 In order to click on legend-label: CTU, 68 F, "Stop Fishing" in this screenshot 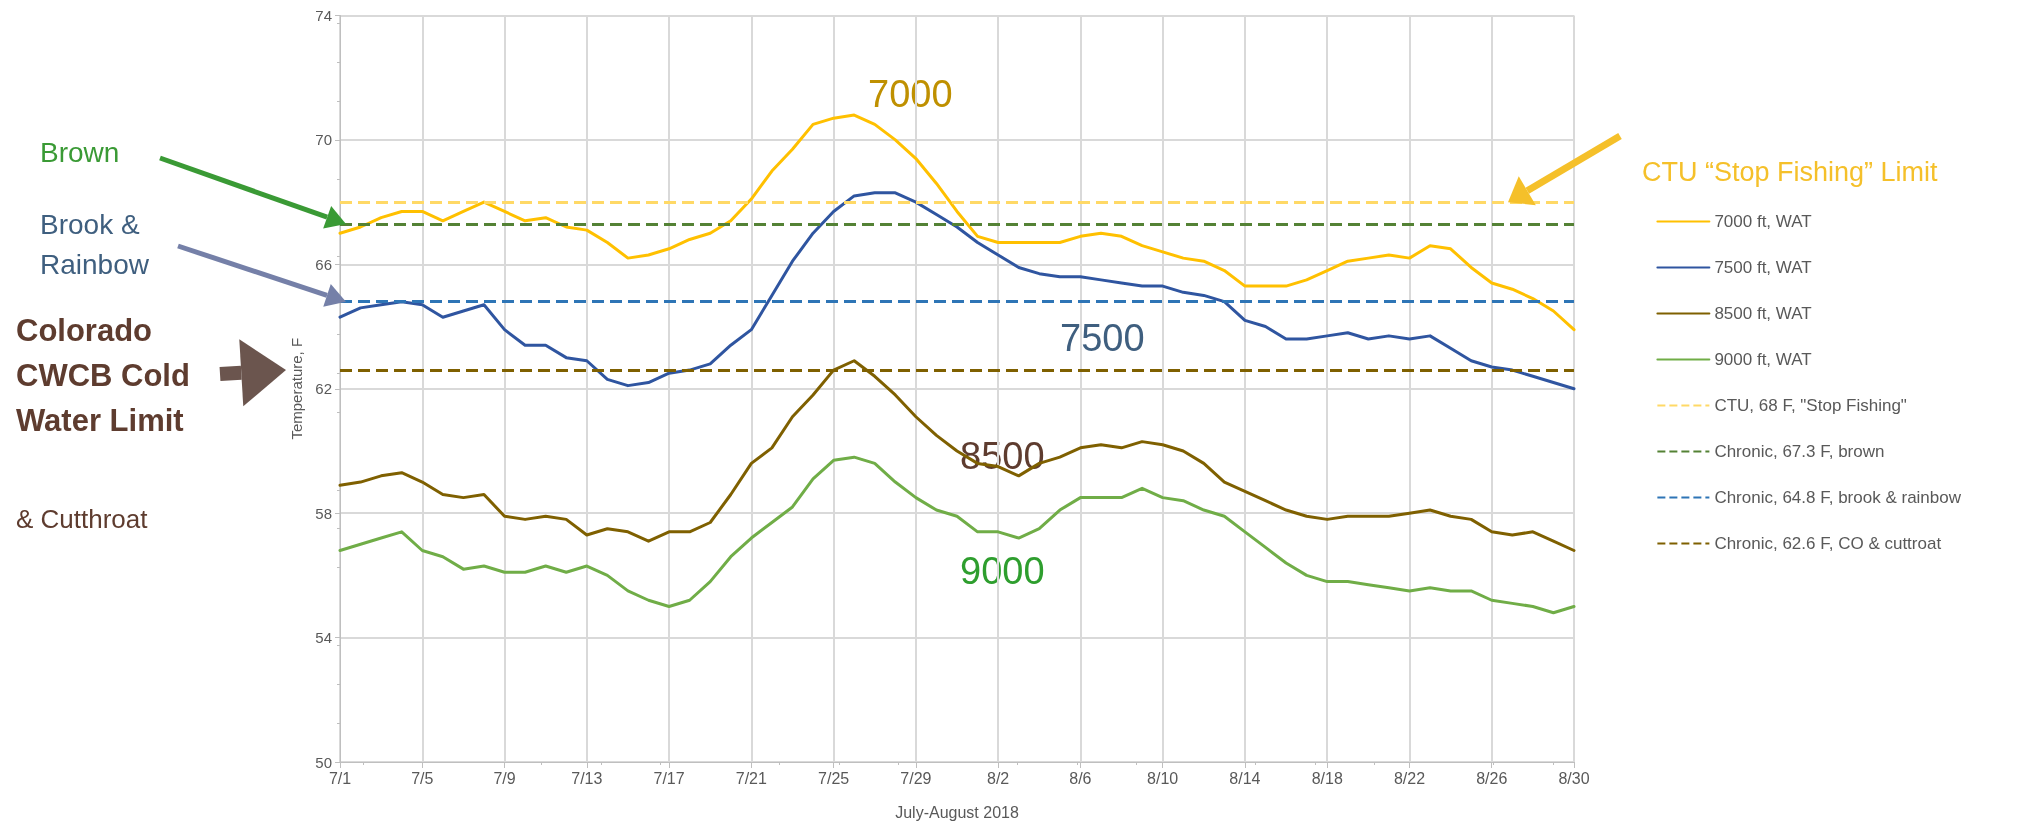, I will do `click(1810, 405)`.